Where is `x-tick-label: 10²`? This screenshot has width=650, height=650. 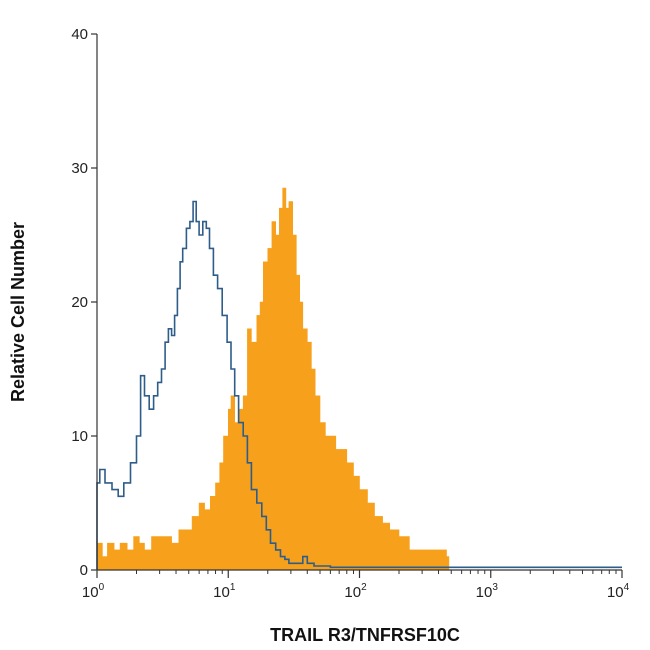
x-tick-label: 10² is located at coordinates (355, 591).